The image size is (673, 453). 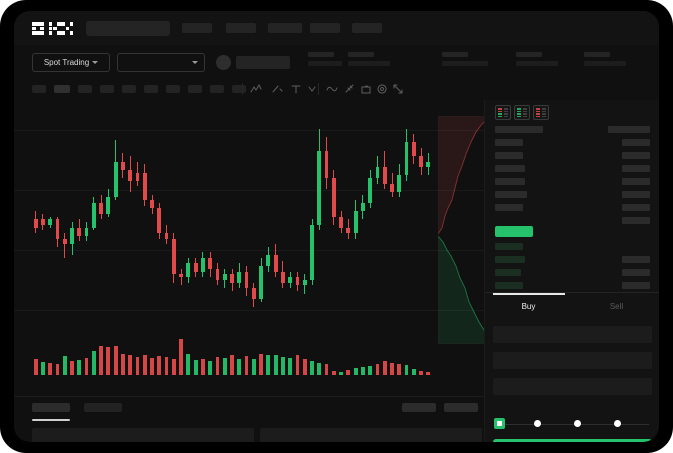 I want to click on bottom-content-panel-left, so click(x=143, y=435).